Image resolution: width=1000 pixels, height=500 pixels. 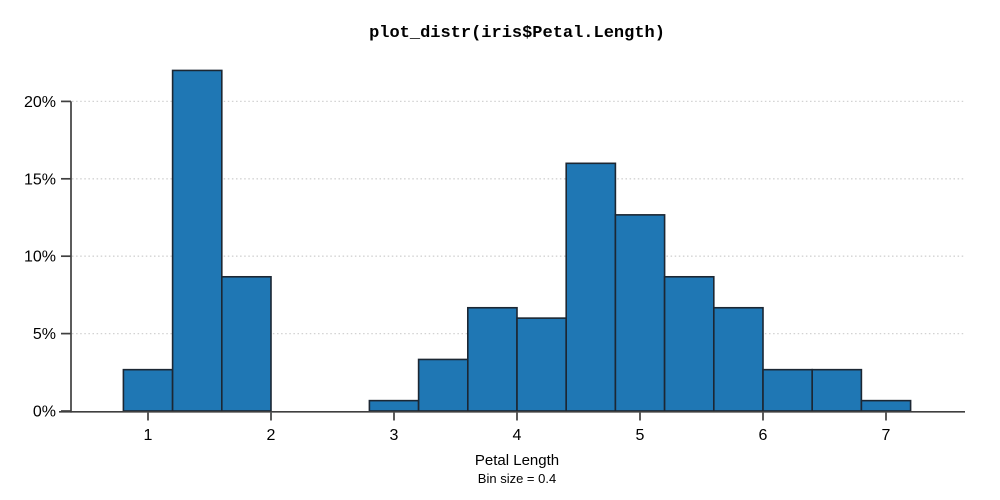 What do you see at coordinates (517, 460) in the screenshot?
I see `x-axis-label: Petal Length` at bounding box center [517, 460].